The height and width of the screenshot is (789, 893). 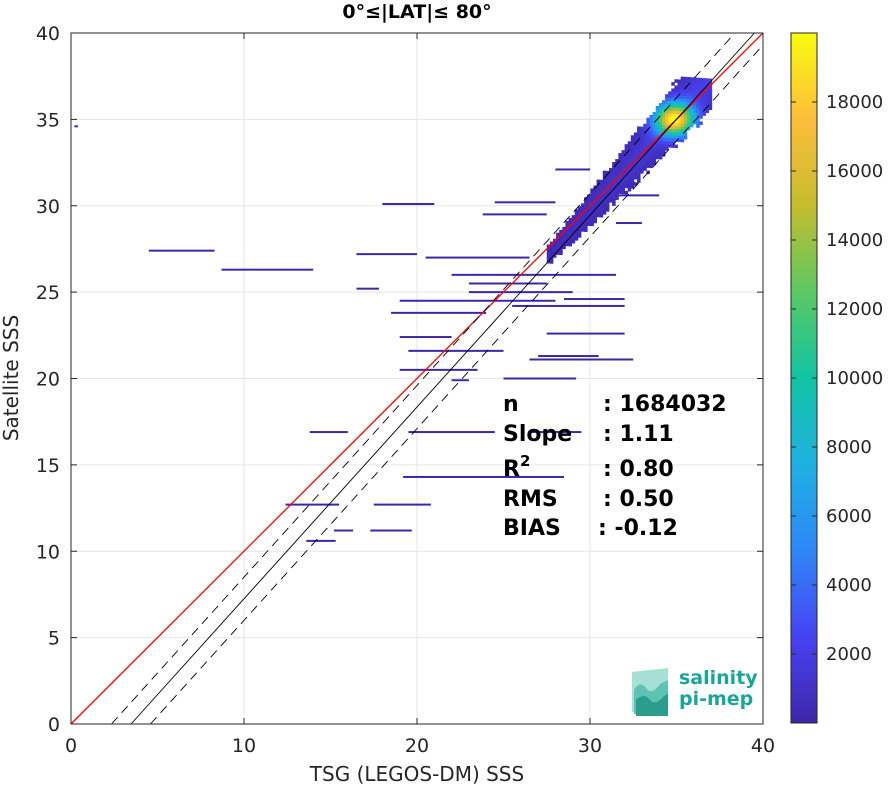 What do you see at coordinates (416, 774) in the screenshot?
I see `x-axis-label: TSG (LEGOS-DM) SSS` at bounding box center [416, 774].